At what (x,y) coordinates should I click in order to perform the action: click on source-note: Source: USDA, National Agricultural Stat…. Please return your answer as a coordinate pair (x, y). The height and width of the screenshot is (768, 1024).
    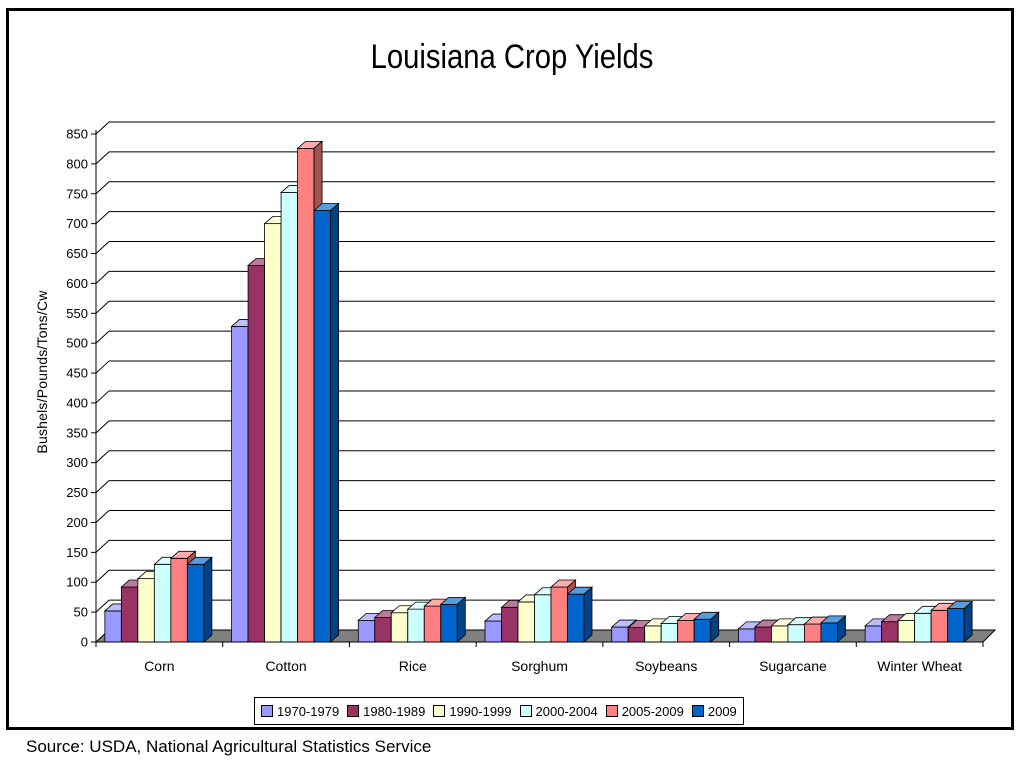
    Looking at the image, I should click on (229, 746).